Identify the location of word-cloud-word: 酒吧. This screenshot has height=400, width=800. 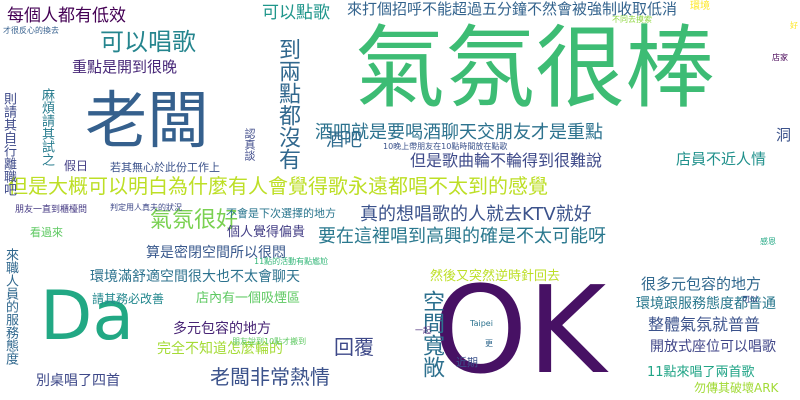
(344, 140).